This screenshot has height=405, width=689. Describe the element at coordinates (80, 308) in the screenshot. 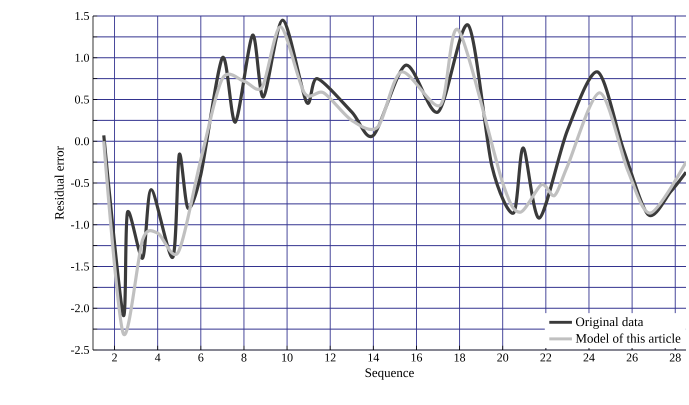

I see `y-tick-label: -2.0` at that location.